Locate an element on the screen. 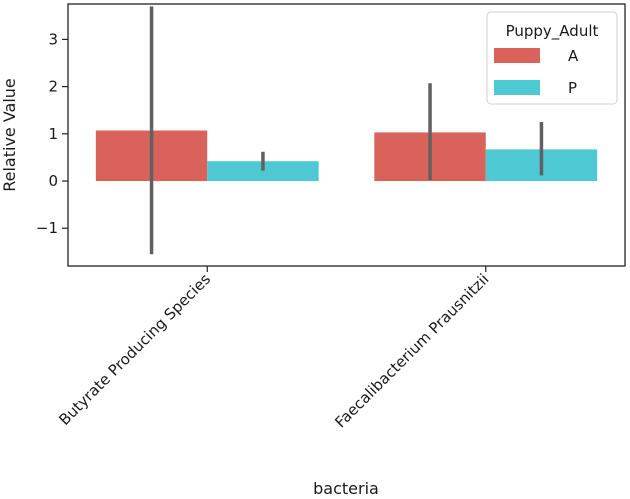 This screenshot has width=630, height=499. y-tick-label-2: 1 is located at coordinates (53, 134).